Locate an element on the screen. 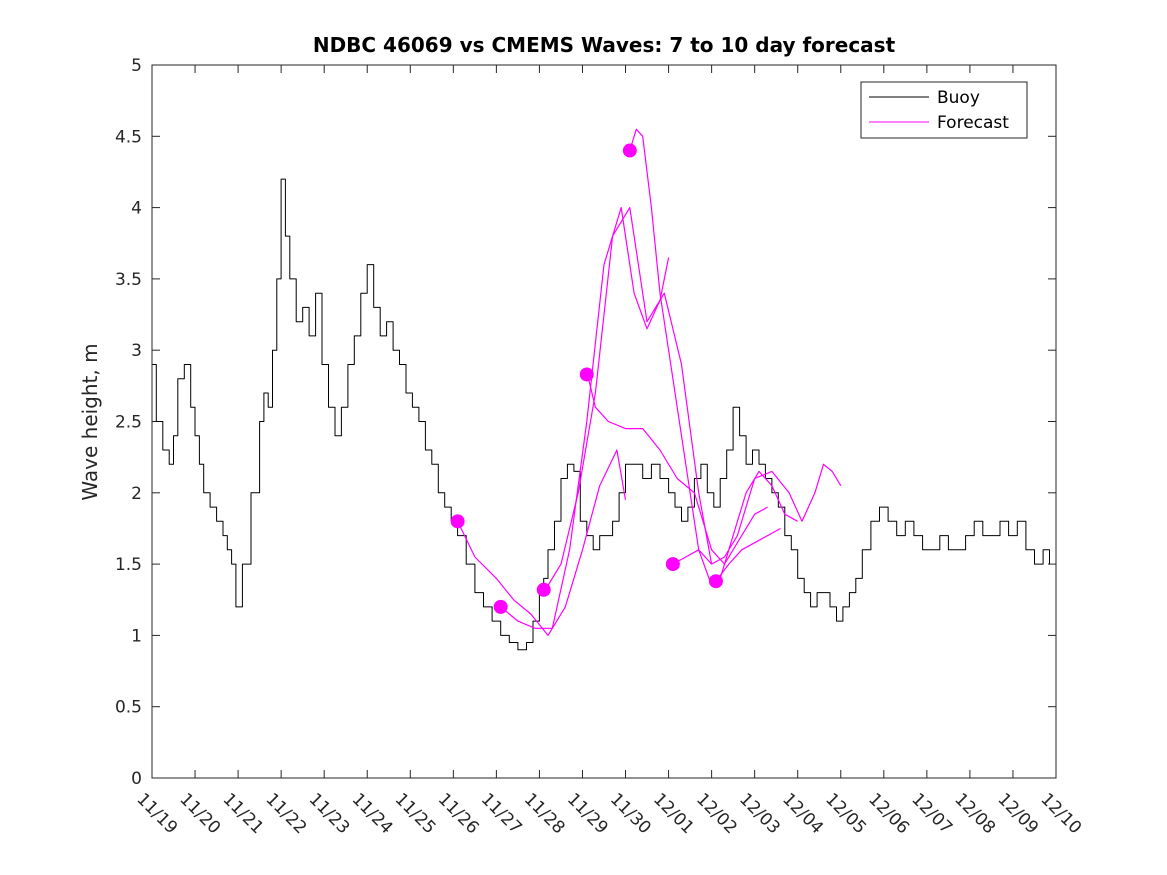 The width and height of the screenshot is (1167, 875). legend: Buoy Forecast is located at coordinates (944, 110).